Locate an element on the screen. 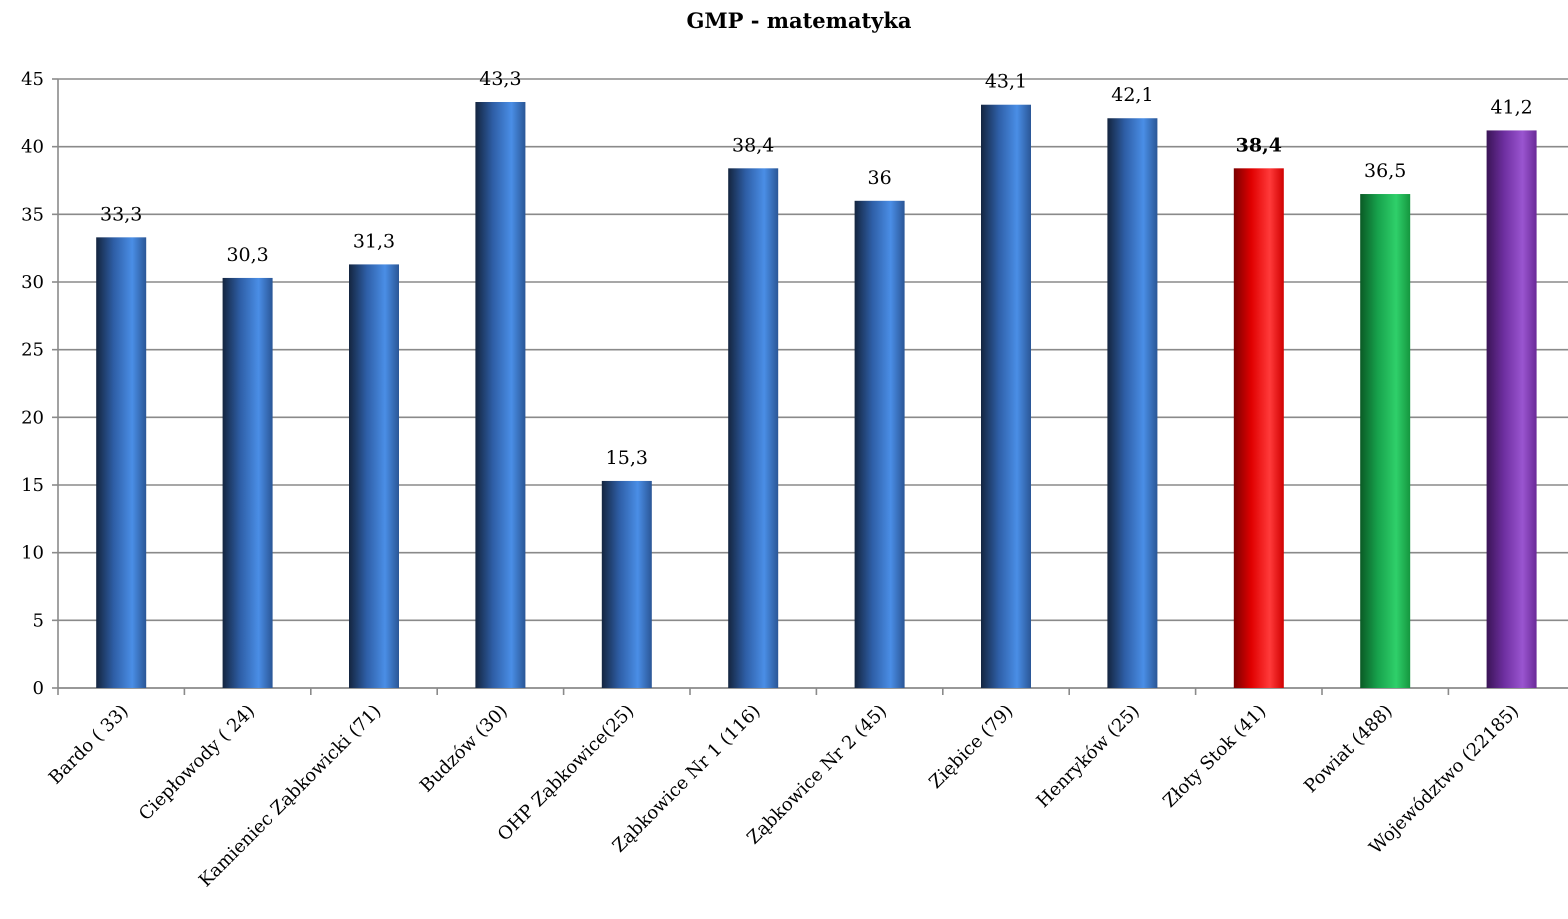 This screenshot has height=919, width=1568. data-label: 30,3 is located at coordinates (247, 255).